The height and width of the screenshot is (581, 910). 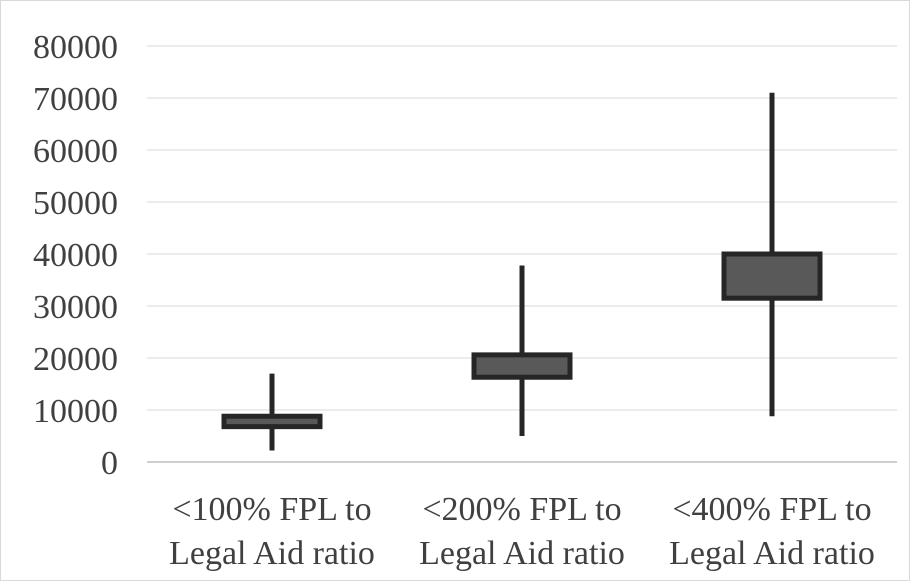 I want to click on category-label: <100% FPL to, so click(x=271, y=509).